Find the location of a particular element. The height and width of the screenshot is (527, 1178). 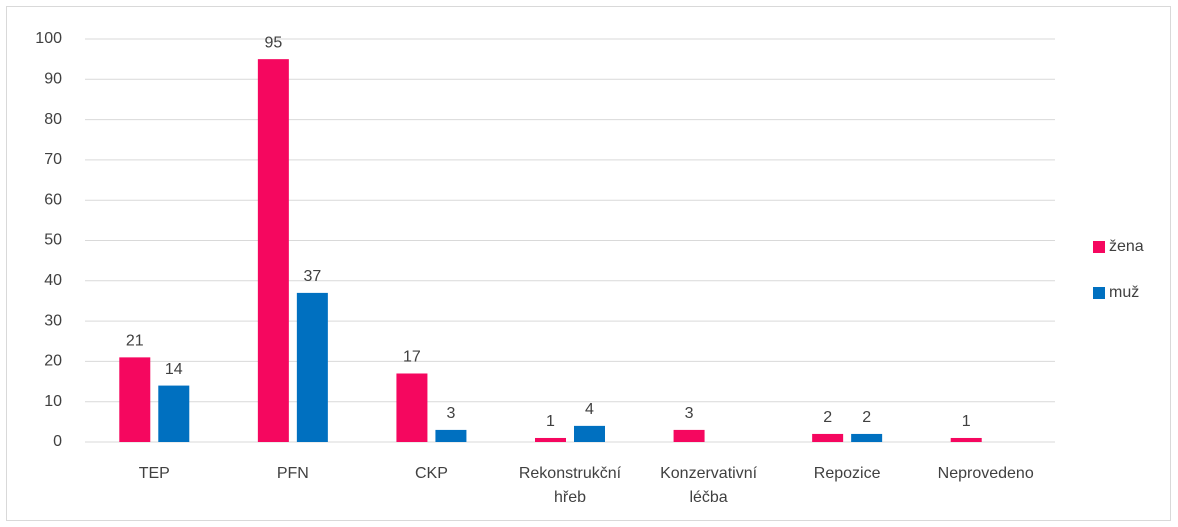

y-tick-label: 90 is located at coordinates (53, 79).